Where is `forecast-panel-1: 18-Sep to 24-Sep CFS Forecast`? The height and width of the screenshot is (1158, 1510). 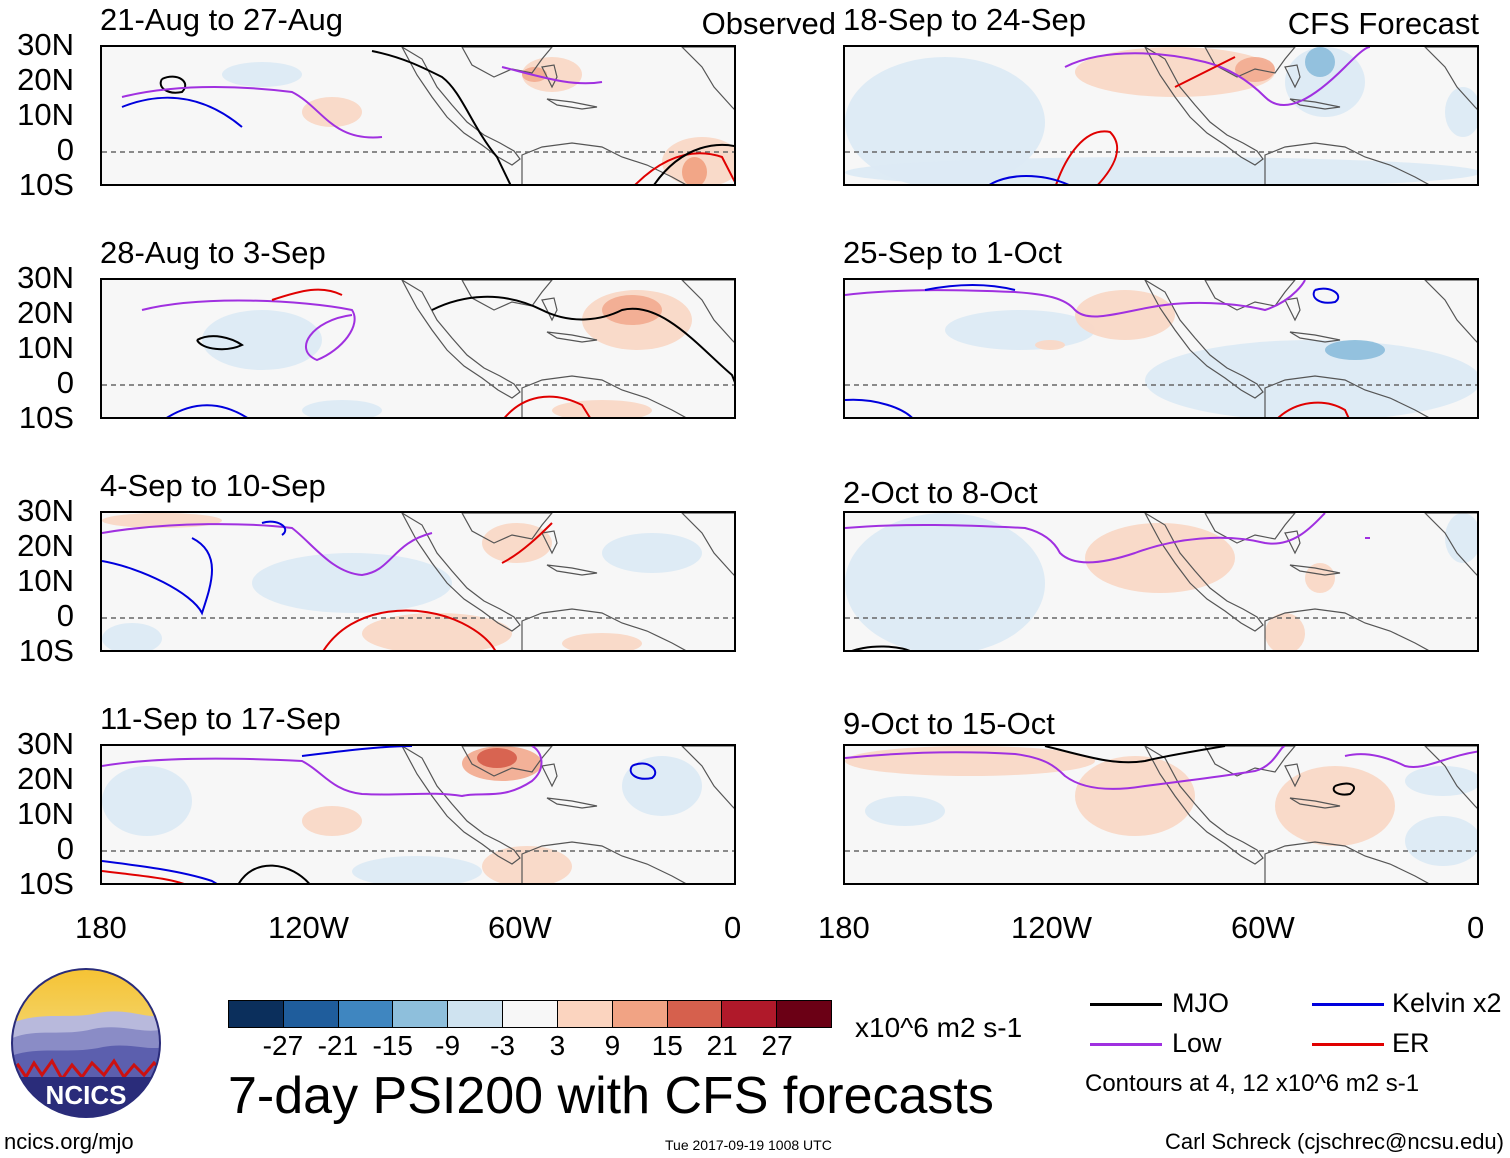
forecast-panel-1: 18-Sep to 24-Sep CFS Forecast is located at coordinates (1161, 97).